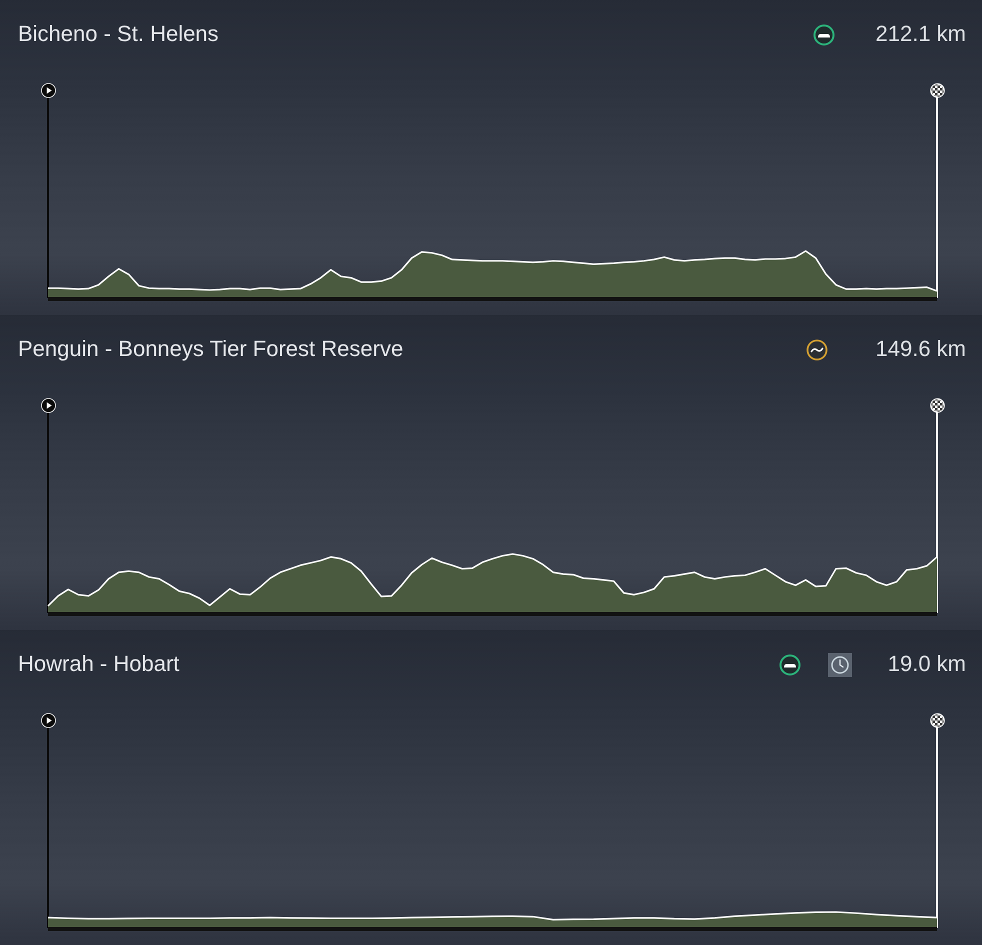 This screenshot has width=982, height=945. Describe the element at coordinates (118, 34) in the screenshot. I see `chart-title: Bicheno - St. Helens` at that location.